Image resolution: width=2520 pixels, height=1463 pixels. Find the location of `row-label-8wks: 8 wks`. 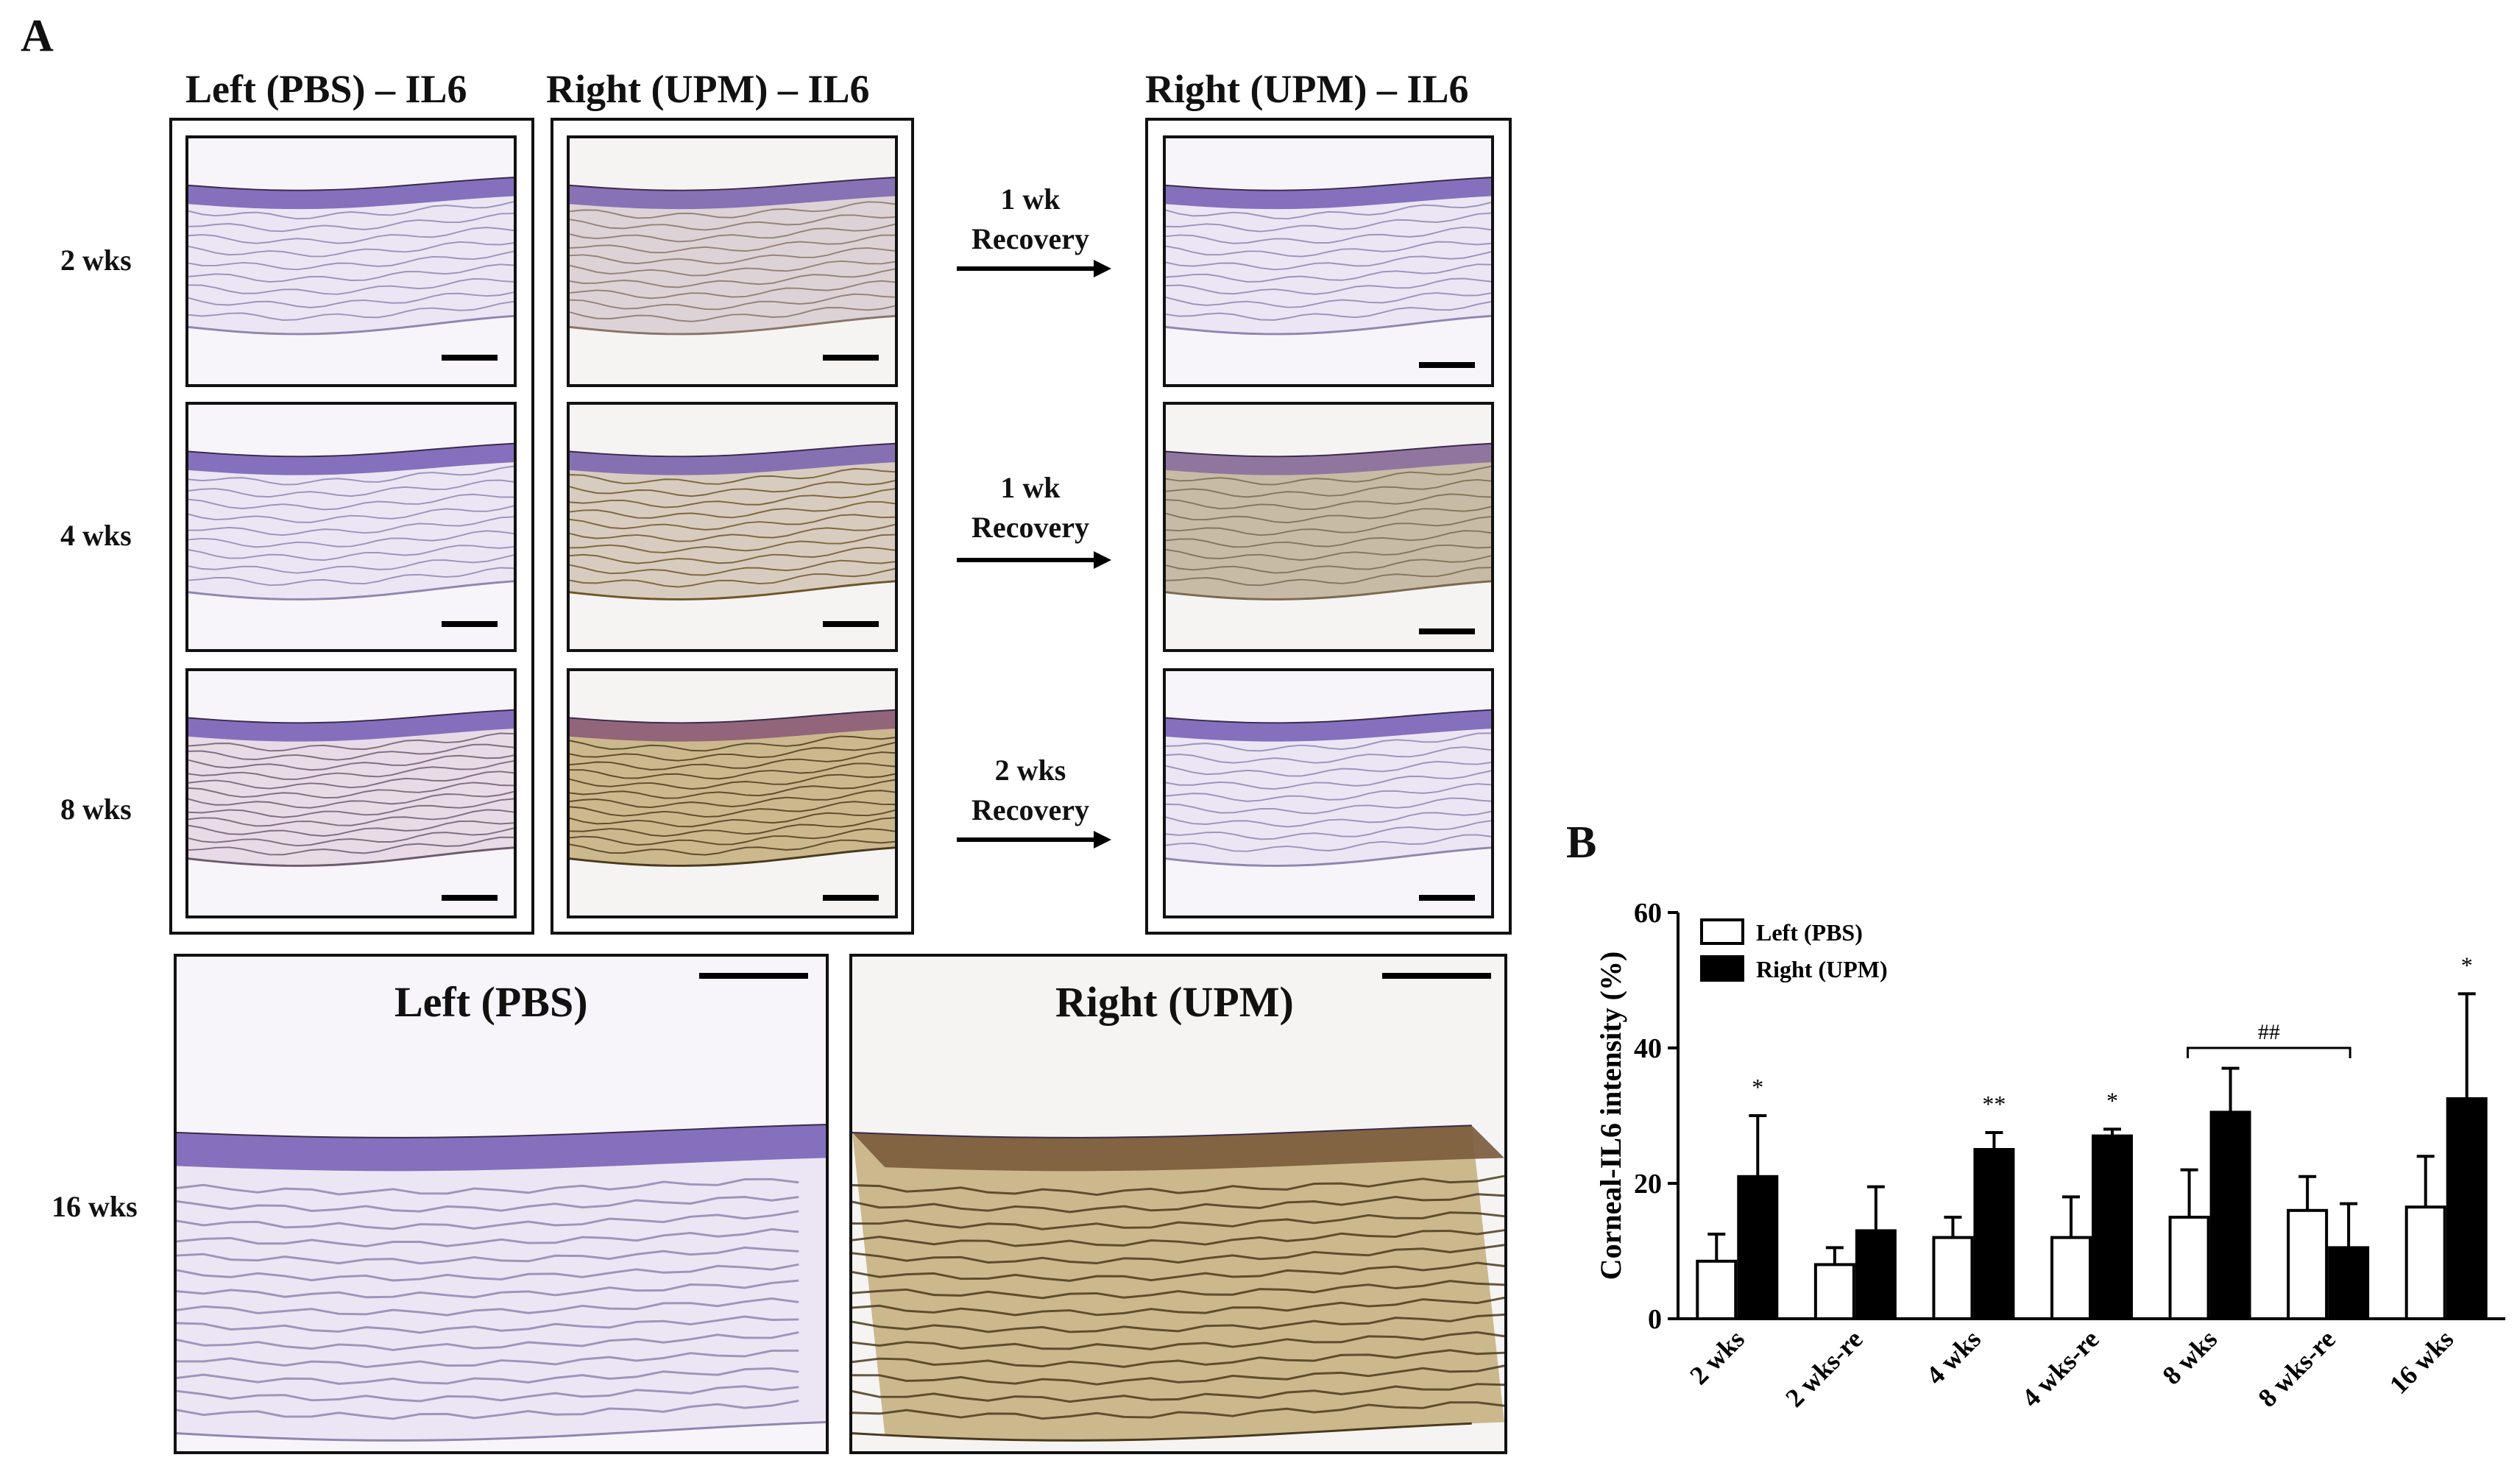

row-label-8wks: 8 wks is located at coordinates (96, 810).